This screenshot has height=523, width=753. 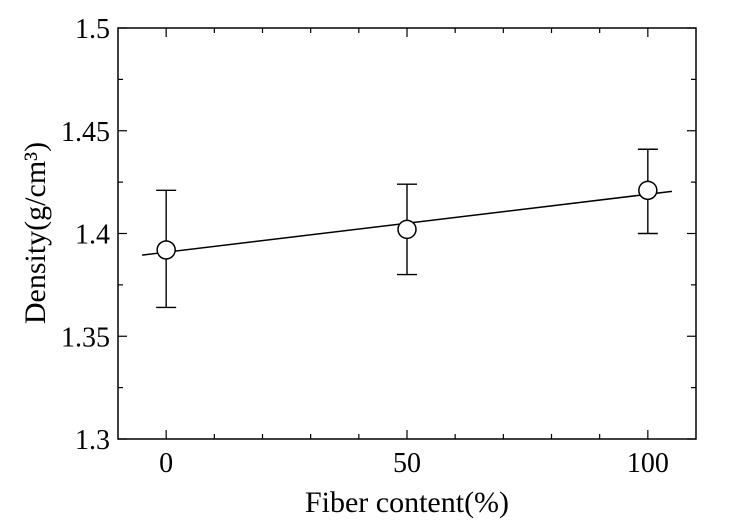 What do you see at coordinates (92, 29) in the screenshot?
I see `y-tick-label: 1.5` at bounding box center [92, 29].